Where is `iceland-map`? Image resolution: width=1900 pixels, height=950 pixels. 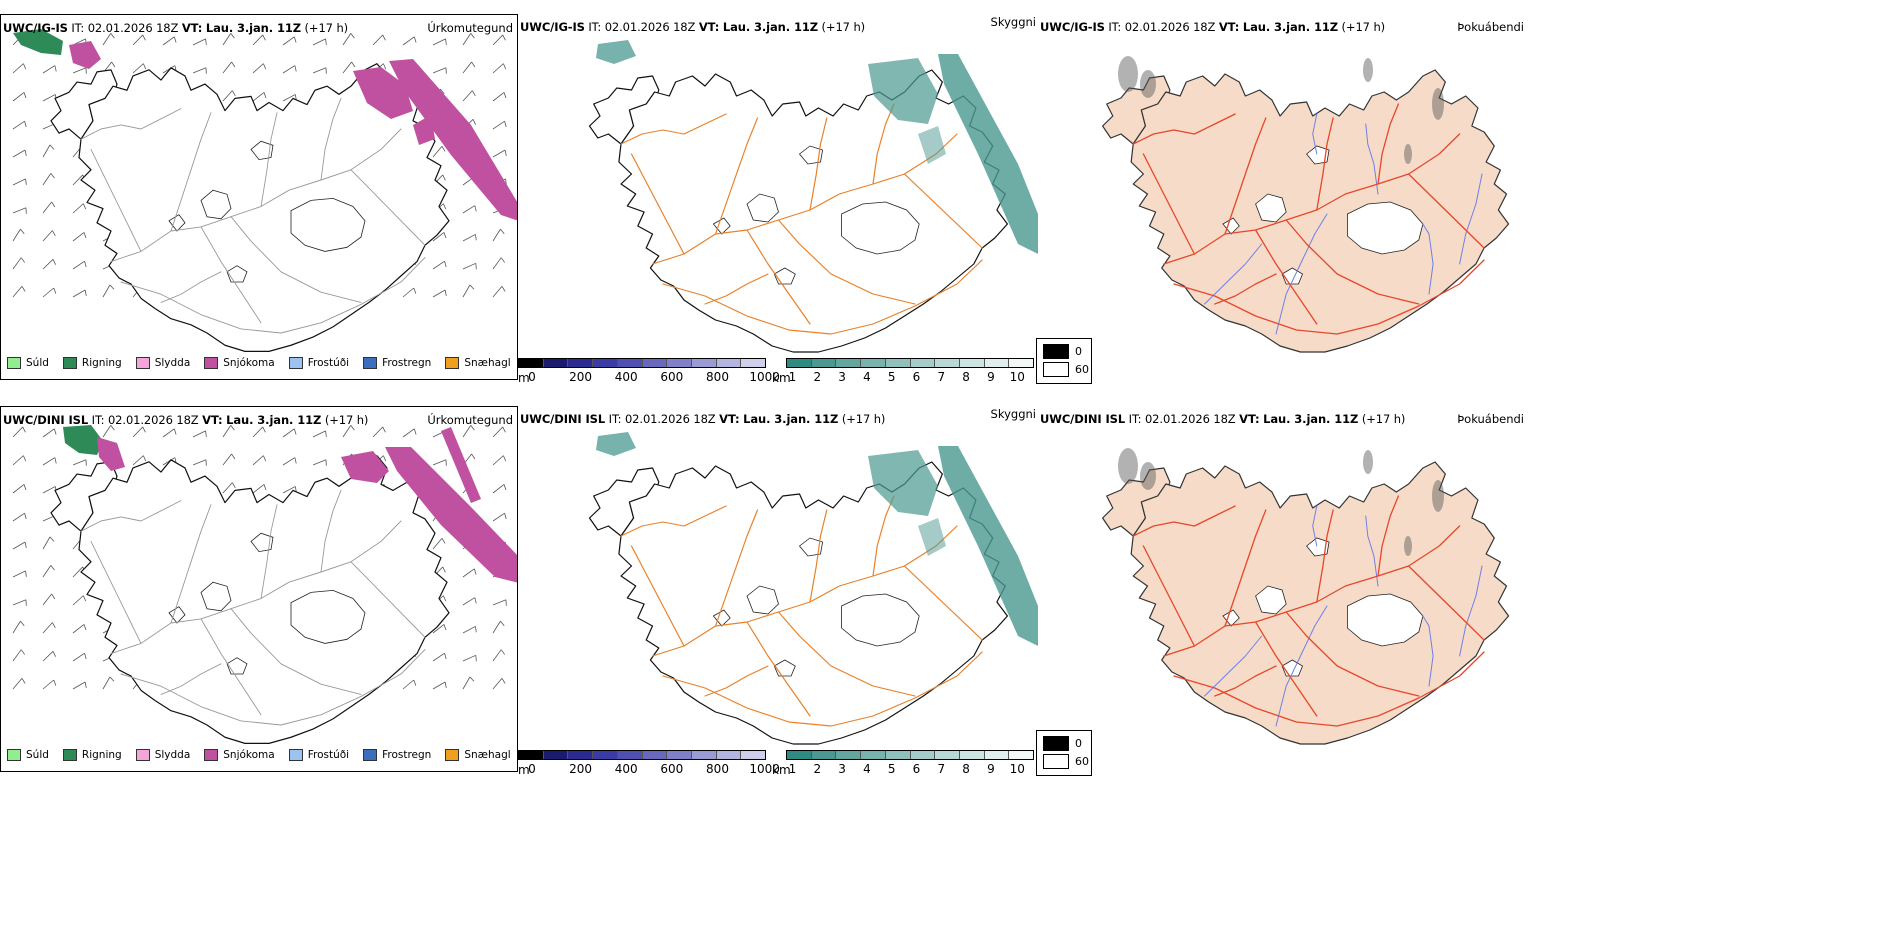 iceland-map is located at coordinates (798, 603).